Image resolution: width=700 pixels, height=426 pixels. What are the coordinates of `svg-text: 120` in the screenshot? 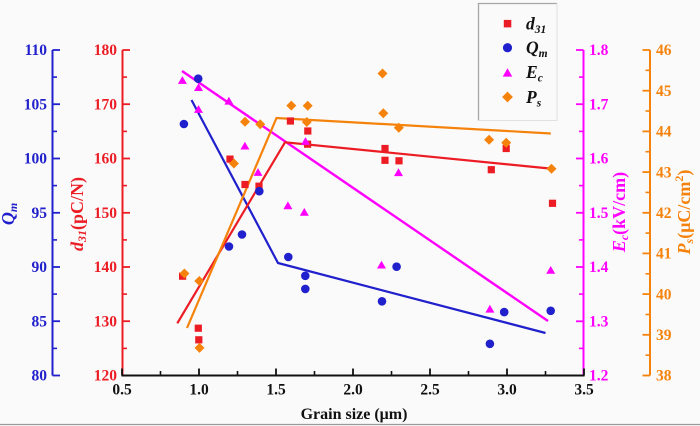 It's located at (106, 376).